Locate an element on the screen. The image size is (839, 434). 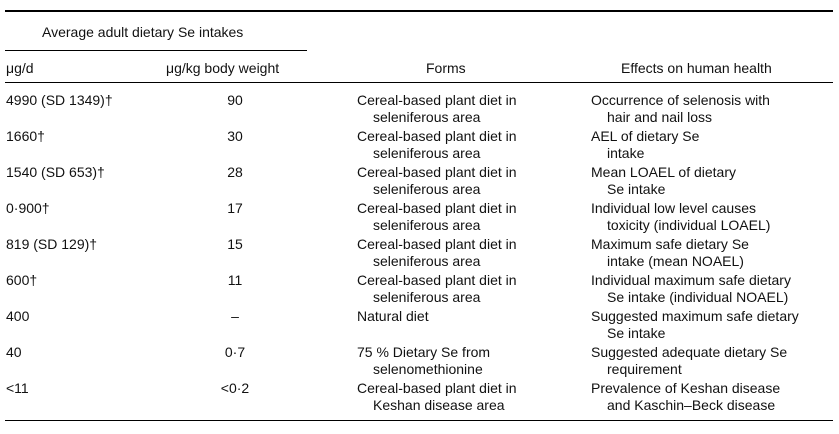
forms-cell: 75 % Dietary Se from selenomethionine is located at coordinates (423, 361).